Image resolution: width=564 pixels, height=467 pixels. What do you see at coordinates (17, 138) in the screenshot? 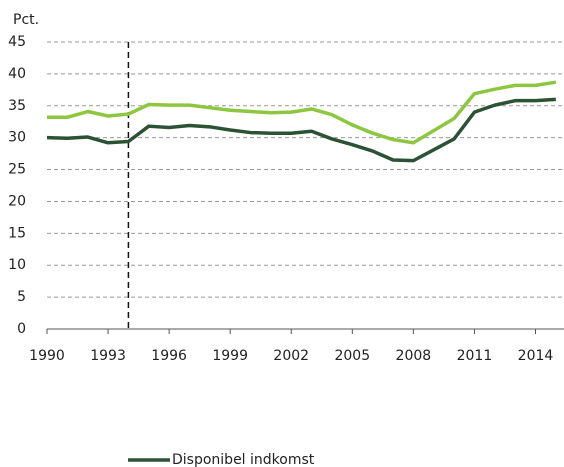
I see `y-tick-label: 30` at bounding box center [17, 138].